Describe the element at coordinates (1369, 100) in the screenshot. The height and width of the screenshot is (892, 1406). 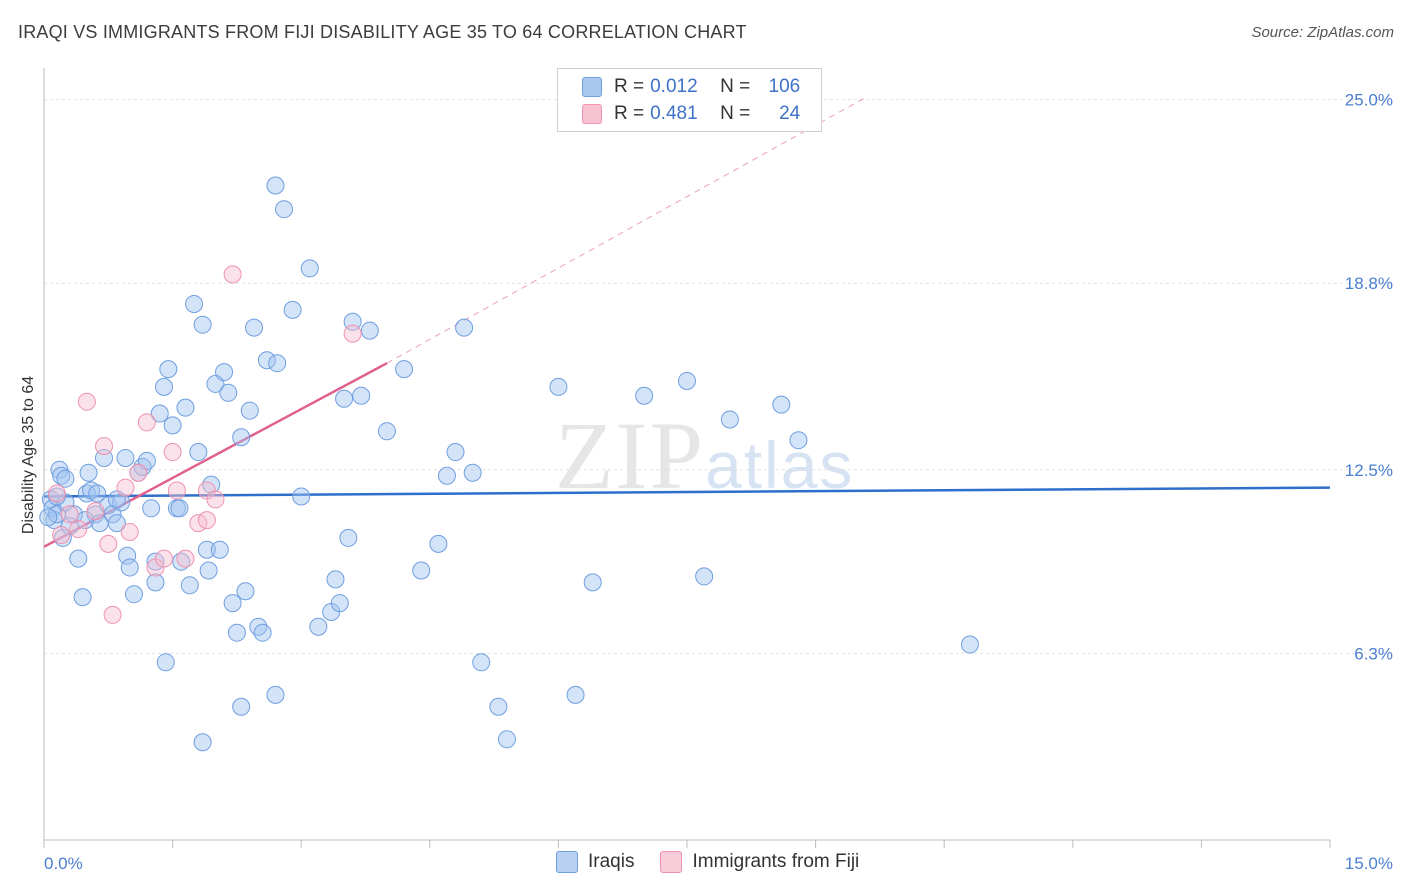
I see `y-tick-label: 25.0%` at that location.